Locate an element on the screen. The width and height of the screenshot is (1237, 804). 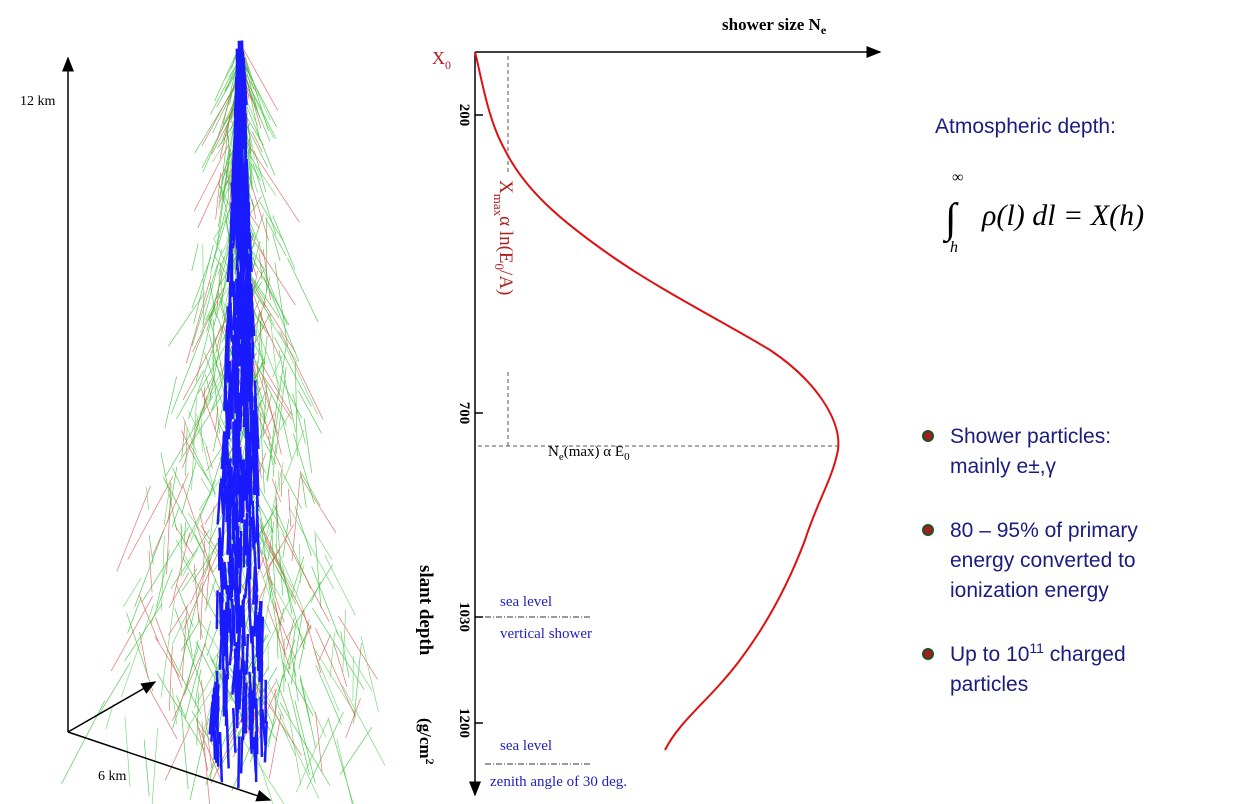
tick-label: 700 is located at coordinates (464, 413).